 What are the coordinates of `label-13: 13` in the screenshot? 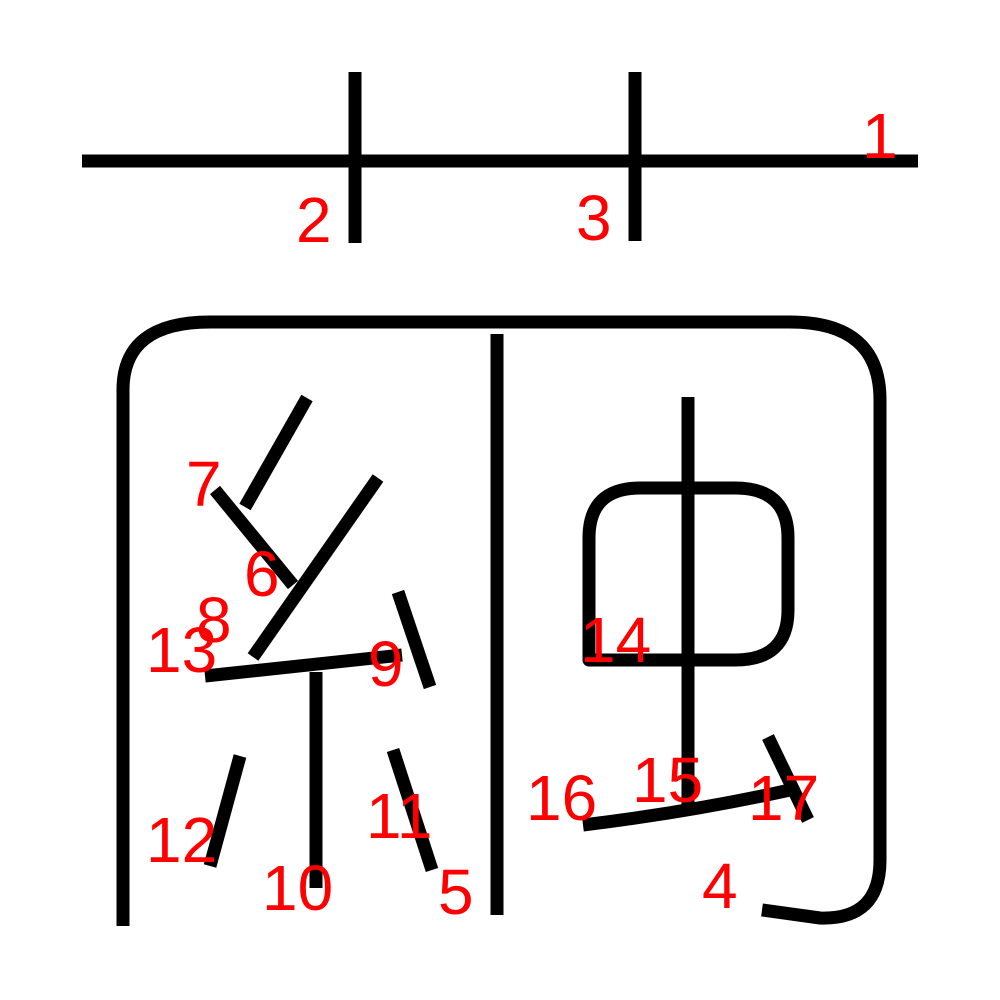 It's located at (181, 650).